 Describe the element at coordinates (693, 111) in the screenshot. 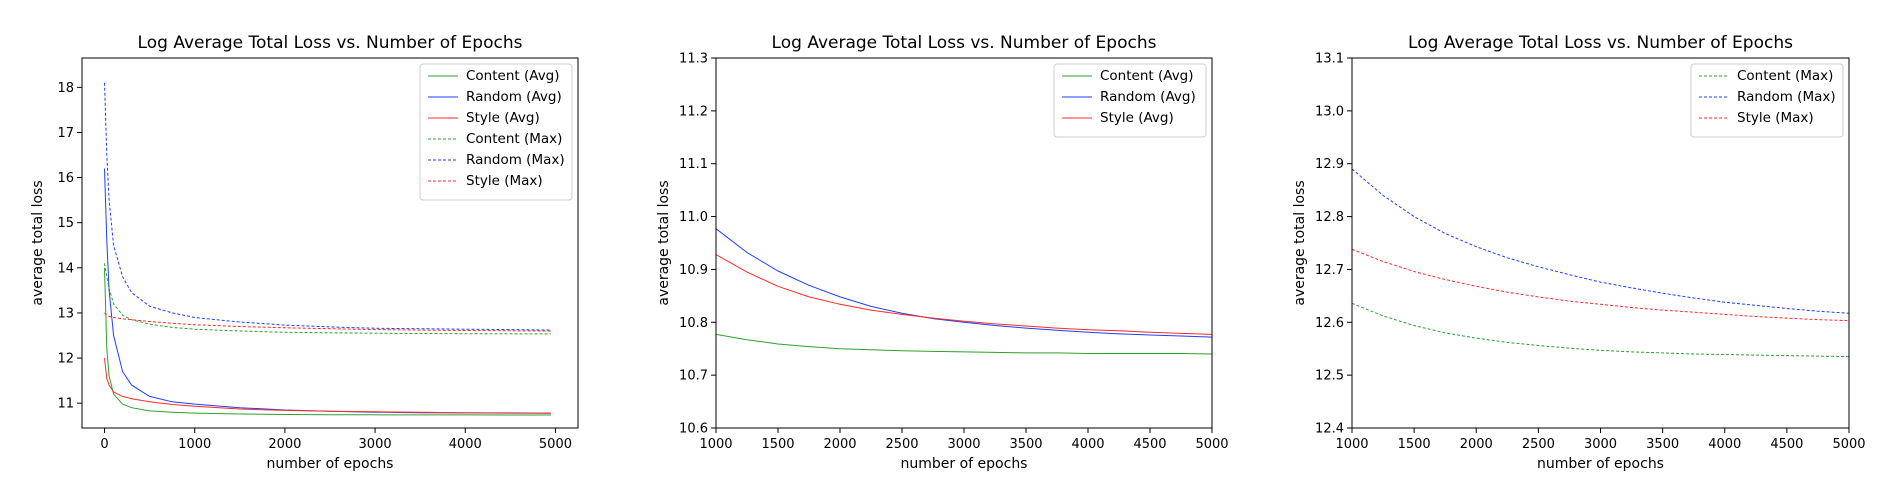

I see `y-tick-label: 11.2` at that location.